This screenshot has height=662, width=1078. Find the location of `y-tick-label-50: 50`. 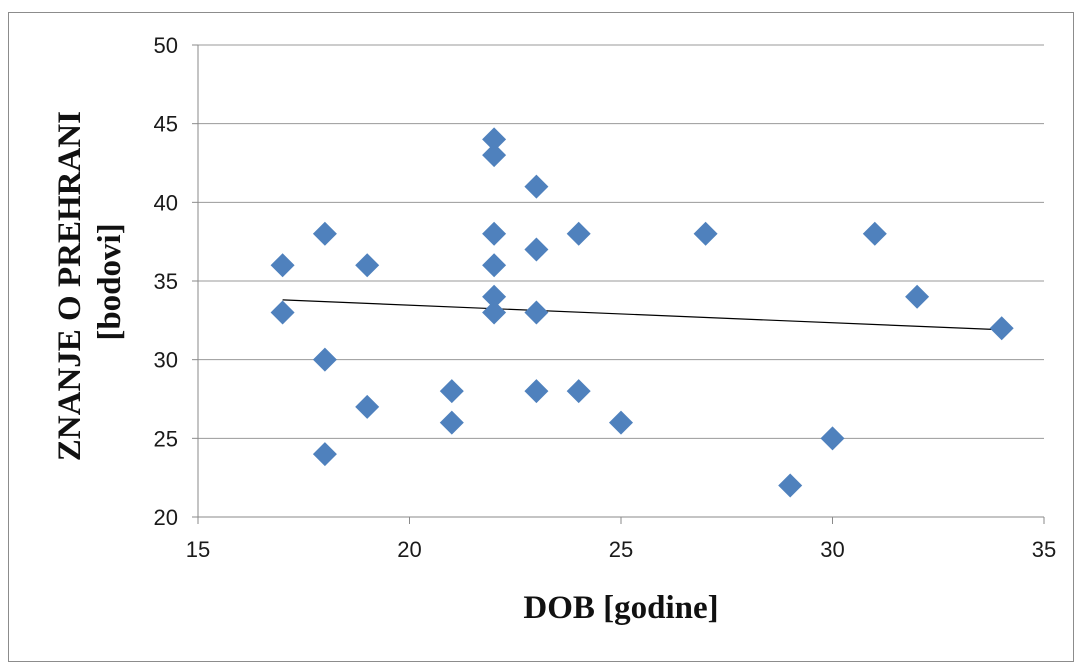

y-tick-label-50: 50 is located at coordinates (166, 45).